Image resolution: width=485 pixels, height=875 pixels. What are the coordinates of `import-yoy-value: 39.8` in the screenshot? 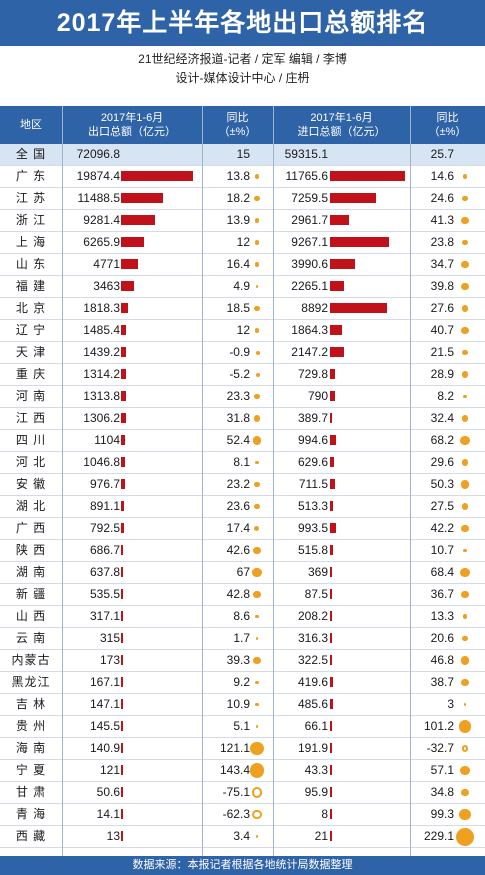 It's located at (442, 286).